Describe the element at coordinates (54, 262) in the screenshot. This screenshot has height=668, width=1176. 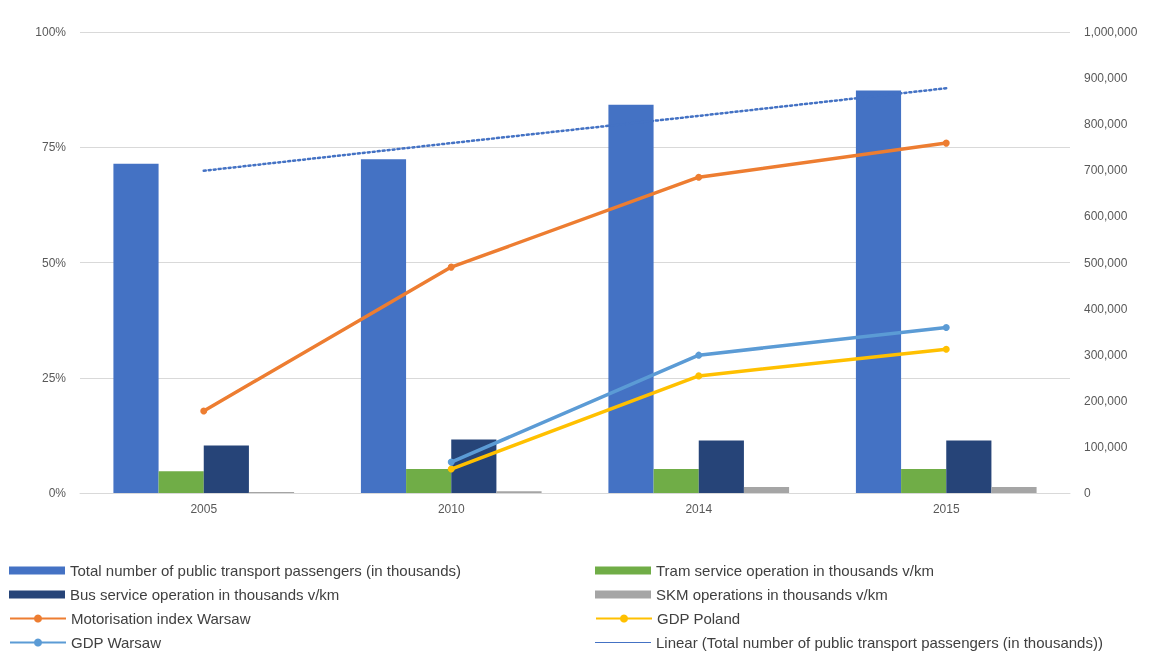
I see `y-tick-label: 50%` at that location.